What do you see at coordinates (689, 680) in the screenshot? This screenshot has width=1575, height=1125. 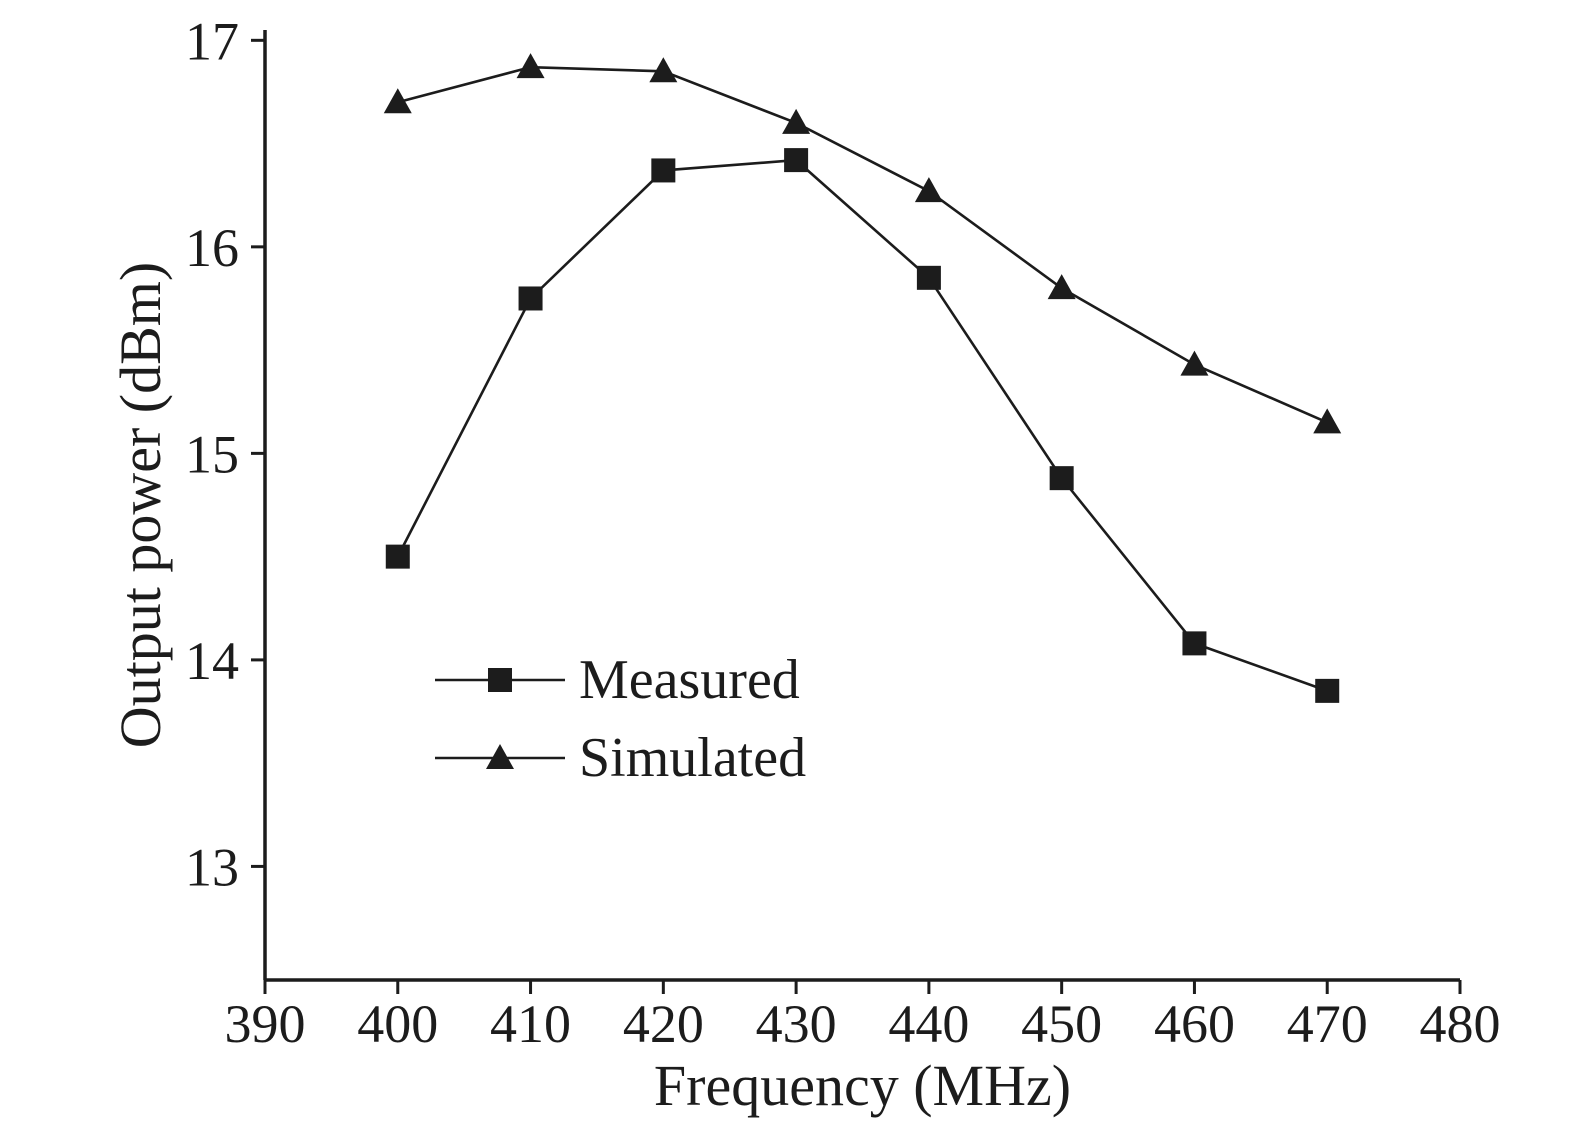 I see `legend-label: Measured` at bounding box center [689, 680].